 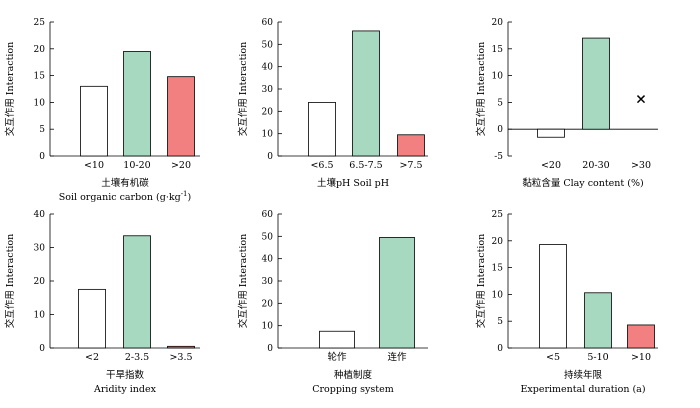 What do you see at coordinates (551, 165) in the screenshot?
I see `category-label: <20` at bounding box center [551, 165].